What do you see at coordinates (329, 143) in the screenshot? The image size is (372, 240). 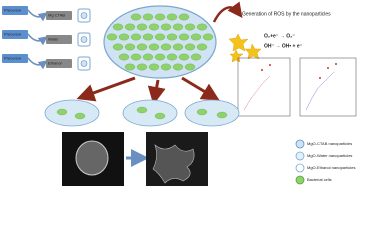 I see `legend-label: MgO-CTAB nanoparticles` at bounding box center [329, 143].